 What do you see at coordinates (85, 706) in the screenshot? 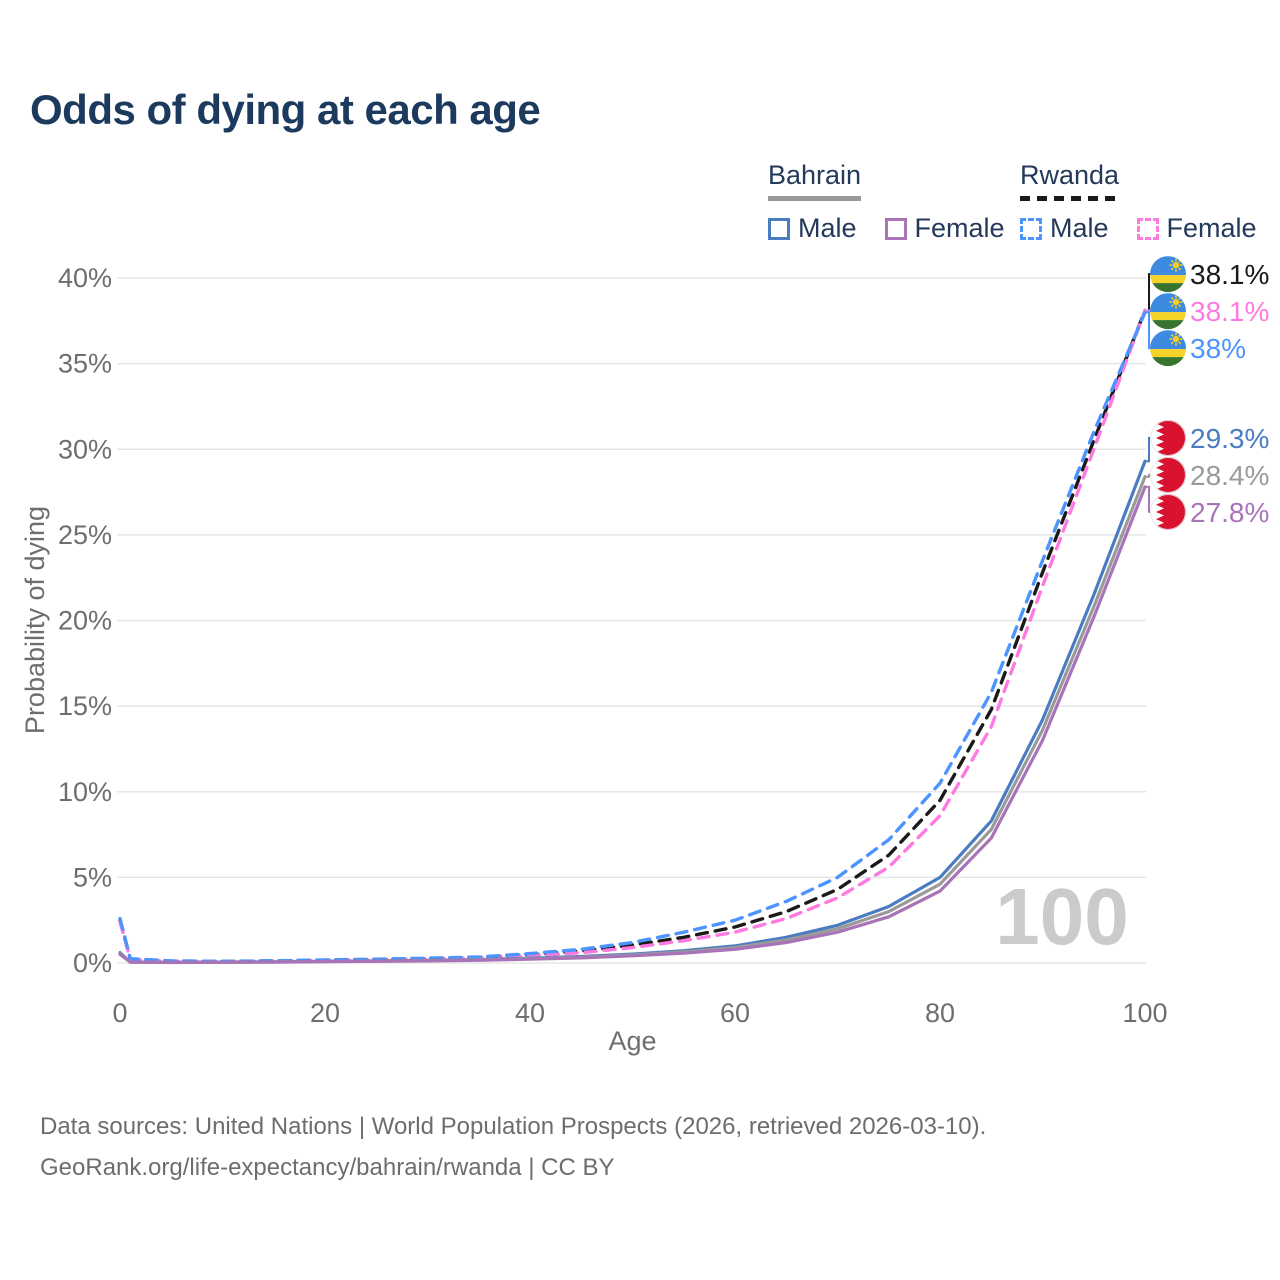
I see `y-tick-label: 15%` at bounding box center [85, 706].